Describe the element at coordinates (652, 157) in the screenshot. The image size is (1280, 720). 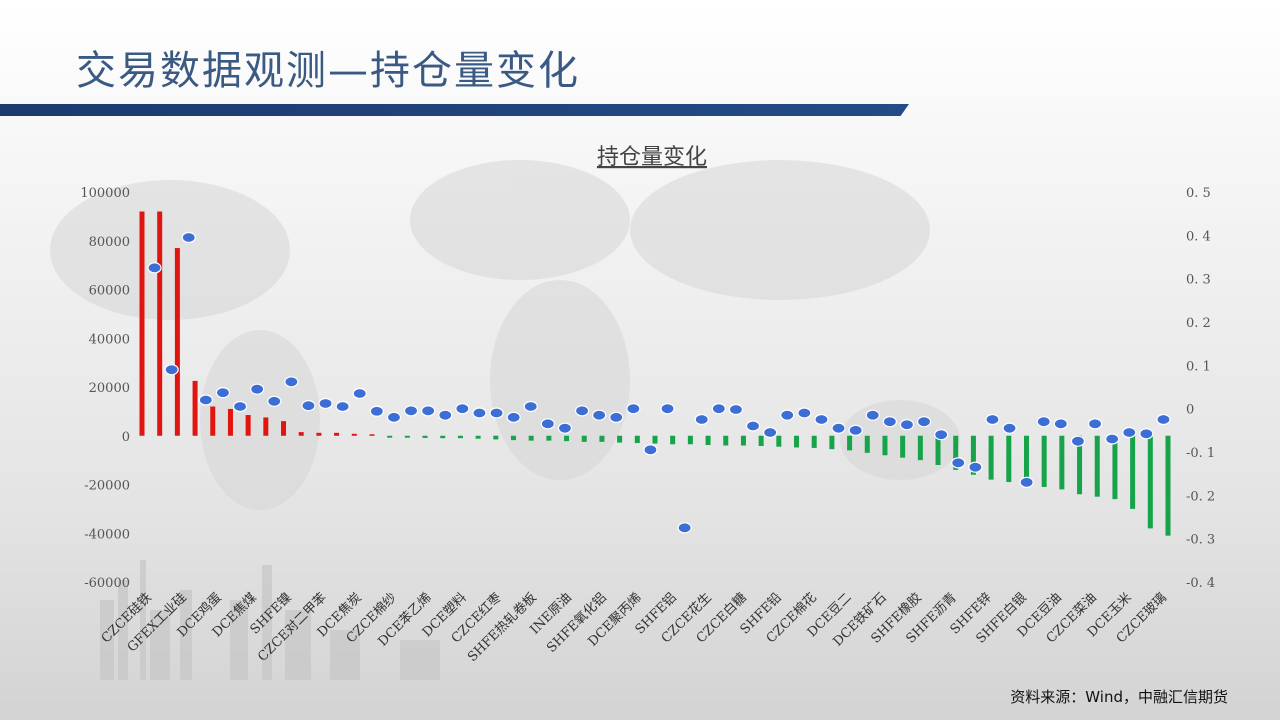
I see `chart-title: 持仓量变化` at that location.